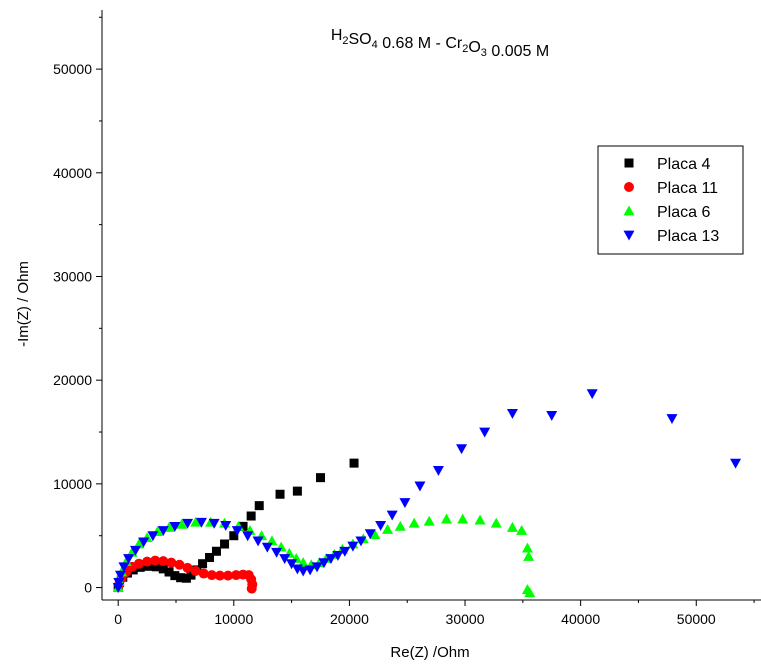 The image size is (761, 665). I want to click on y-tick-label: 10000, so click(72, 484).